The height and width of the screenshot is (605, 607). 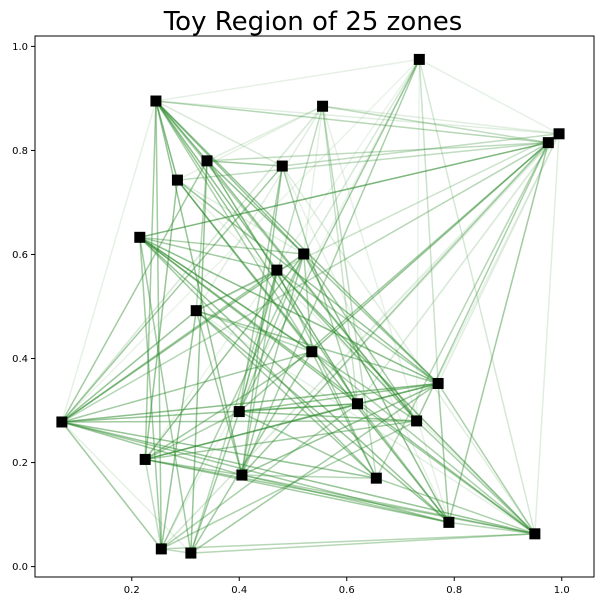 I want to click on x-tick-label: 0.8, so click(x=454, y=590).